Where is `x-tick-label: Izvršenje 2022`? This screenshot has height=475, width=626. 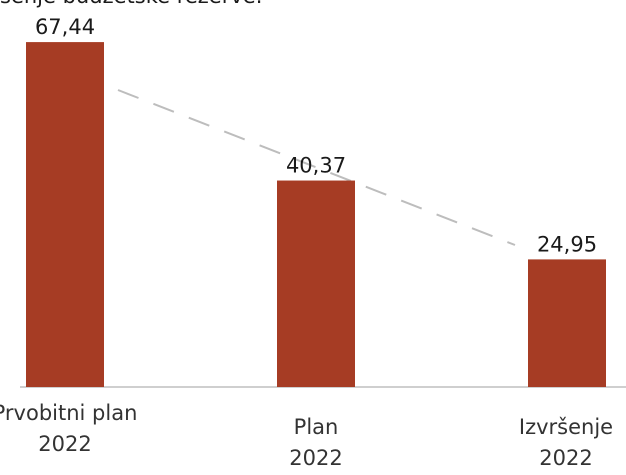
x-tick-label: Izvršenje 2022 is located at coordinates (566, 442).